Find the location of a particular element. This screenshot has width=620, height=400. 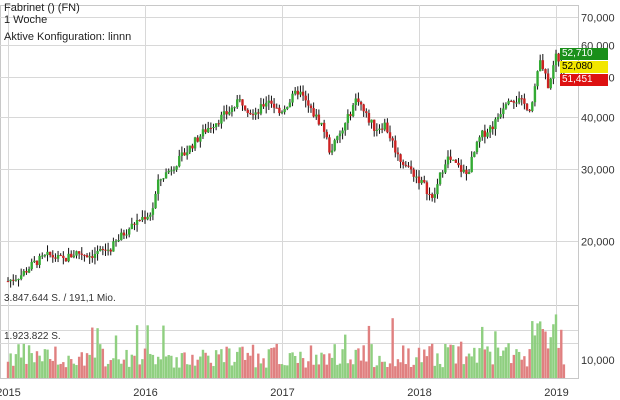

volume-tick-label: 10,000 is located at coordinates (598, 361).